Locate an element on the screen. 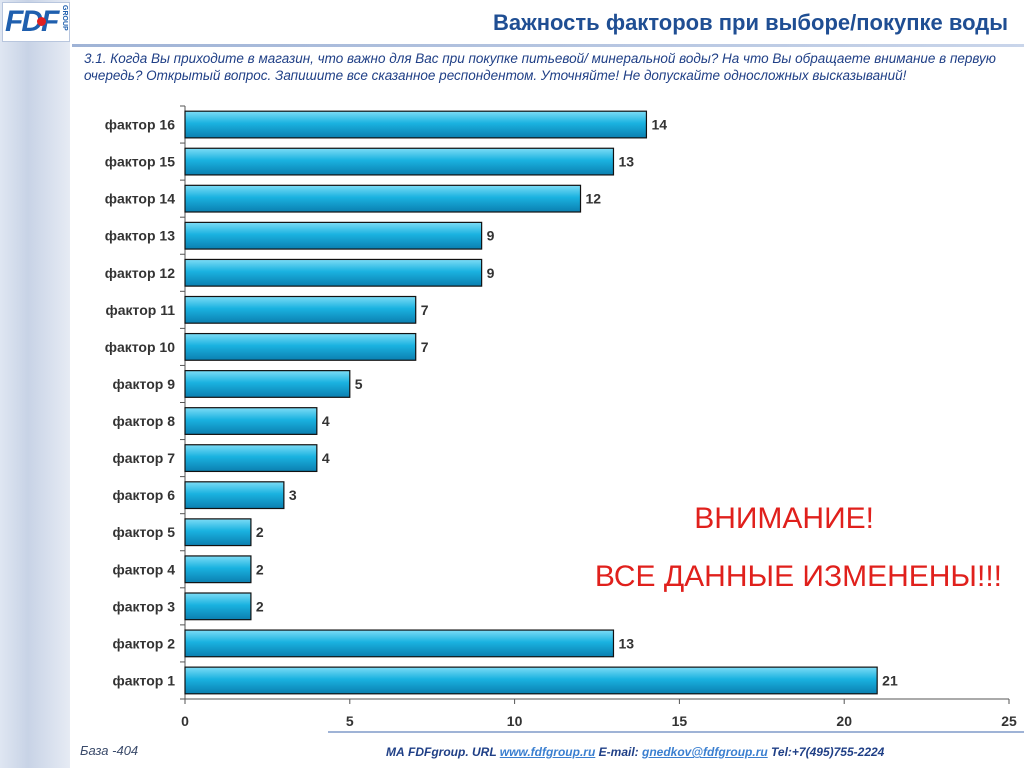  footer-email-link: gnedkov@fdfgroup.ru is located at coordinates (705, 752).